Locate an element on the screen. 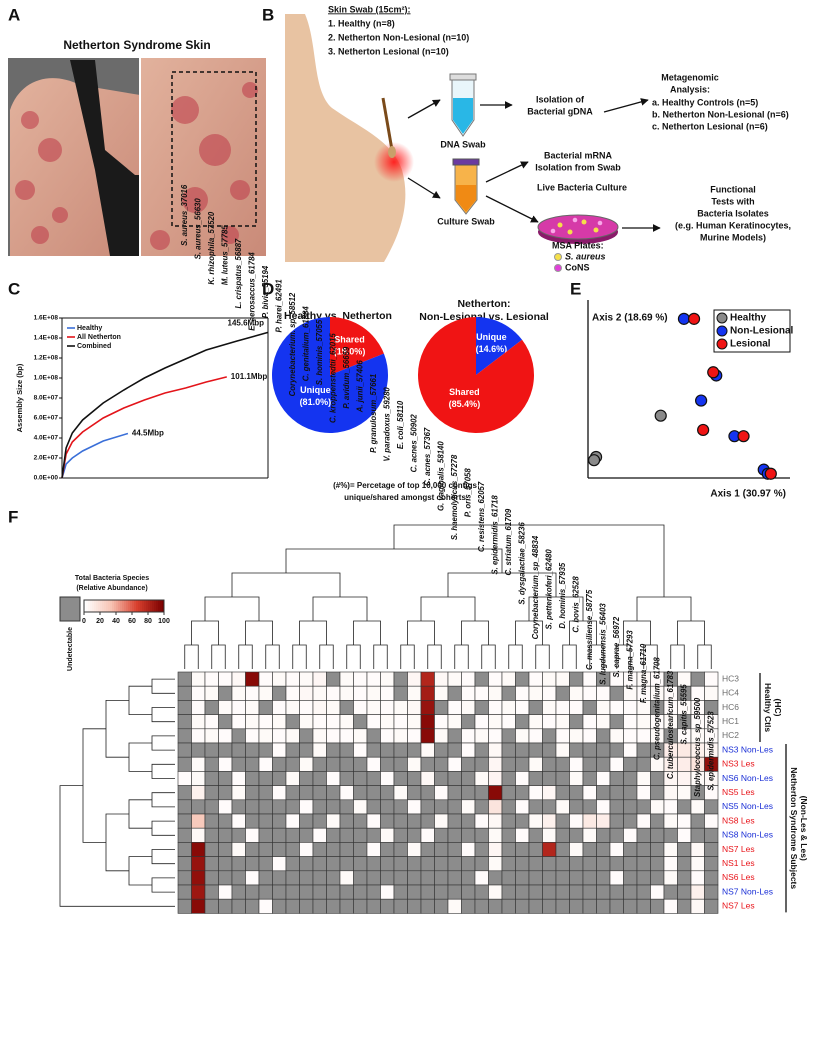 This screenshot has width=823, height=1050. point is located at coordinates (743, 436).